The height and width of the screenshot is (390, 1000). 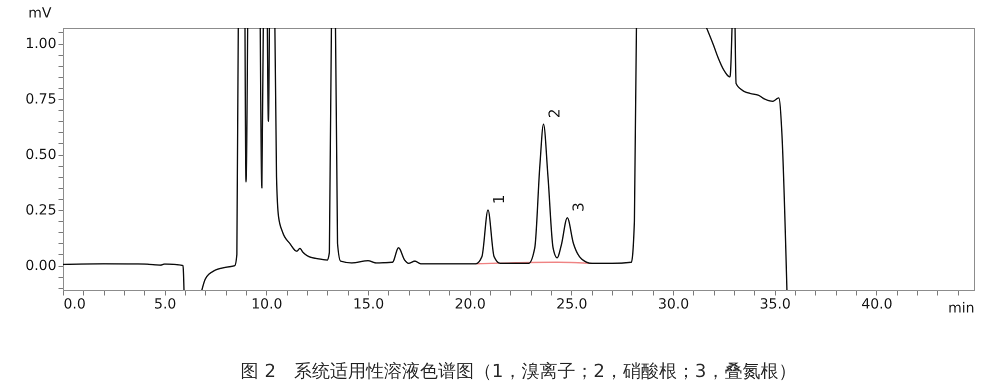 What do you see at coordinates (165, 304) in the screenshot?
I see `x-tick-label: 5.0` at bounding box center [165, 304].